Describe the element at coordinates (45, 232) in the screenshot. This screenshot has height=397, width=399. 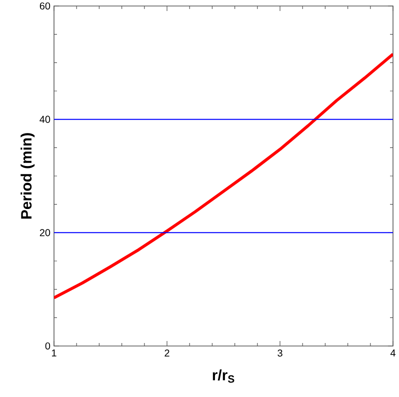
I see `y-tick-label: 20` at that location.